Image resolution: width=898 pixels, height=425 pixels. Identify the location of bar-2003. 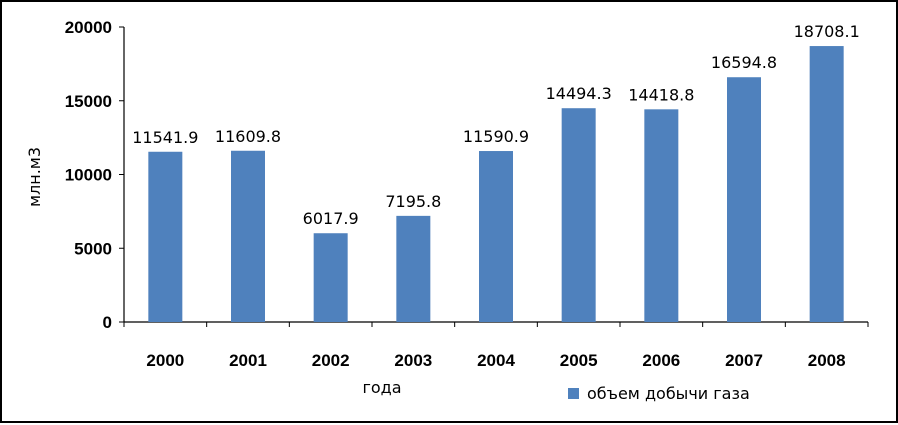
(413, 268).